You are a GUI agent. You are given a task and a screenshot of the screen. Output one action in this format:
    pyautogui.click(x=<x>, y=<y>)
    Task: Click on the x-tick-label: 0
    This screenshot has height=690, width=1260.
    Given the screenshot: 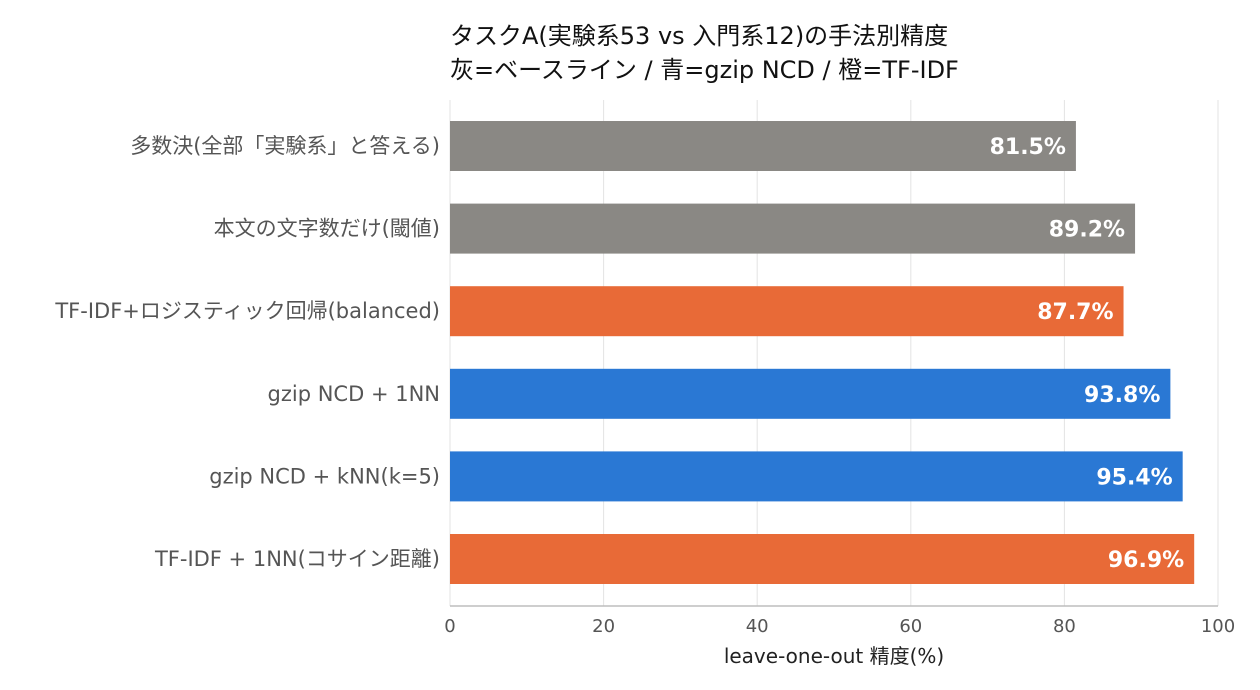 What is the action you would take?
    pyautogui.click(x=449, y=626)
    